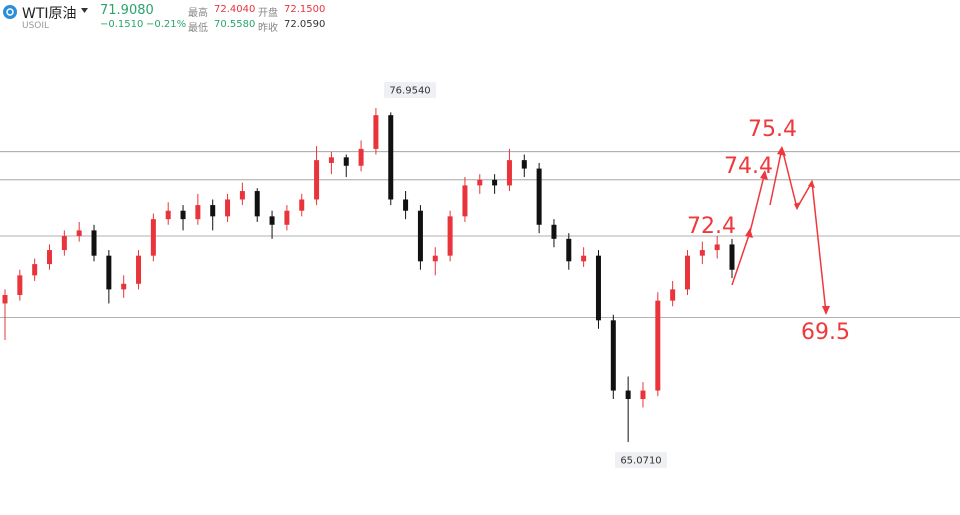  I want to click on price: 71.9080, so click(127, 10).